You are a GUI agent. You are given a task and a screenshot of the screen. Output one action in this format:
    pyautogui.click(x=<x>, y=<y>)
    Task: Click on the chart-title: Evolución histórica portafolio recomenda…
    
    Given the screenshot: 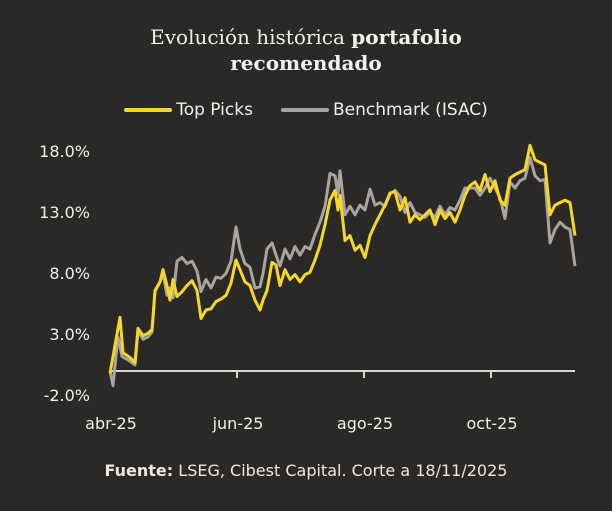 What is the action you would take?
    pyautogui.click(x=306, y=50)
    